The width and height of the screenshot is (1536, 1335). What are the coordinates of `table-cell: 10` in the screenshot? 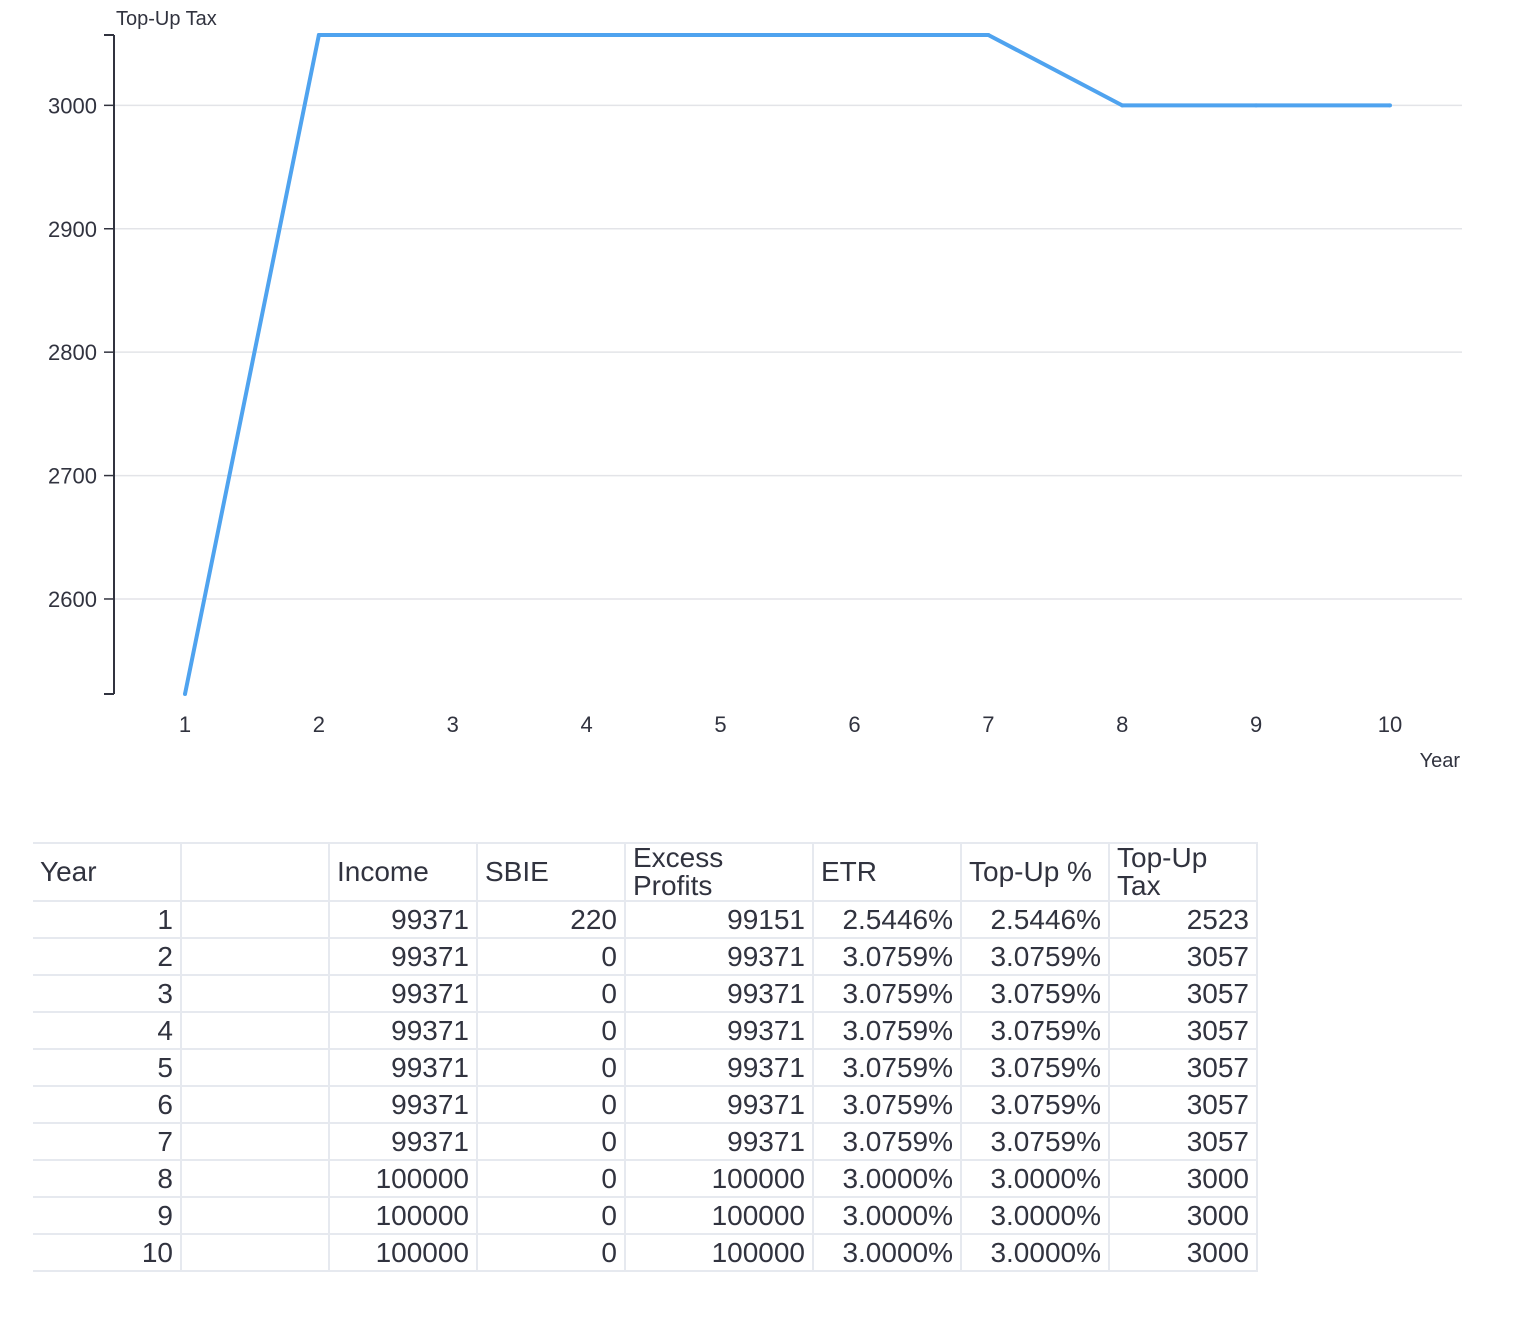 It's located at (107, 1252).